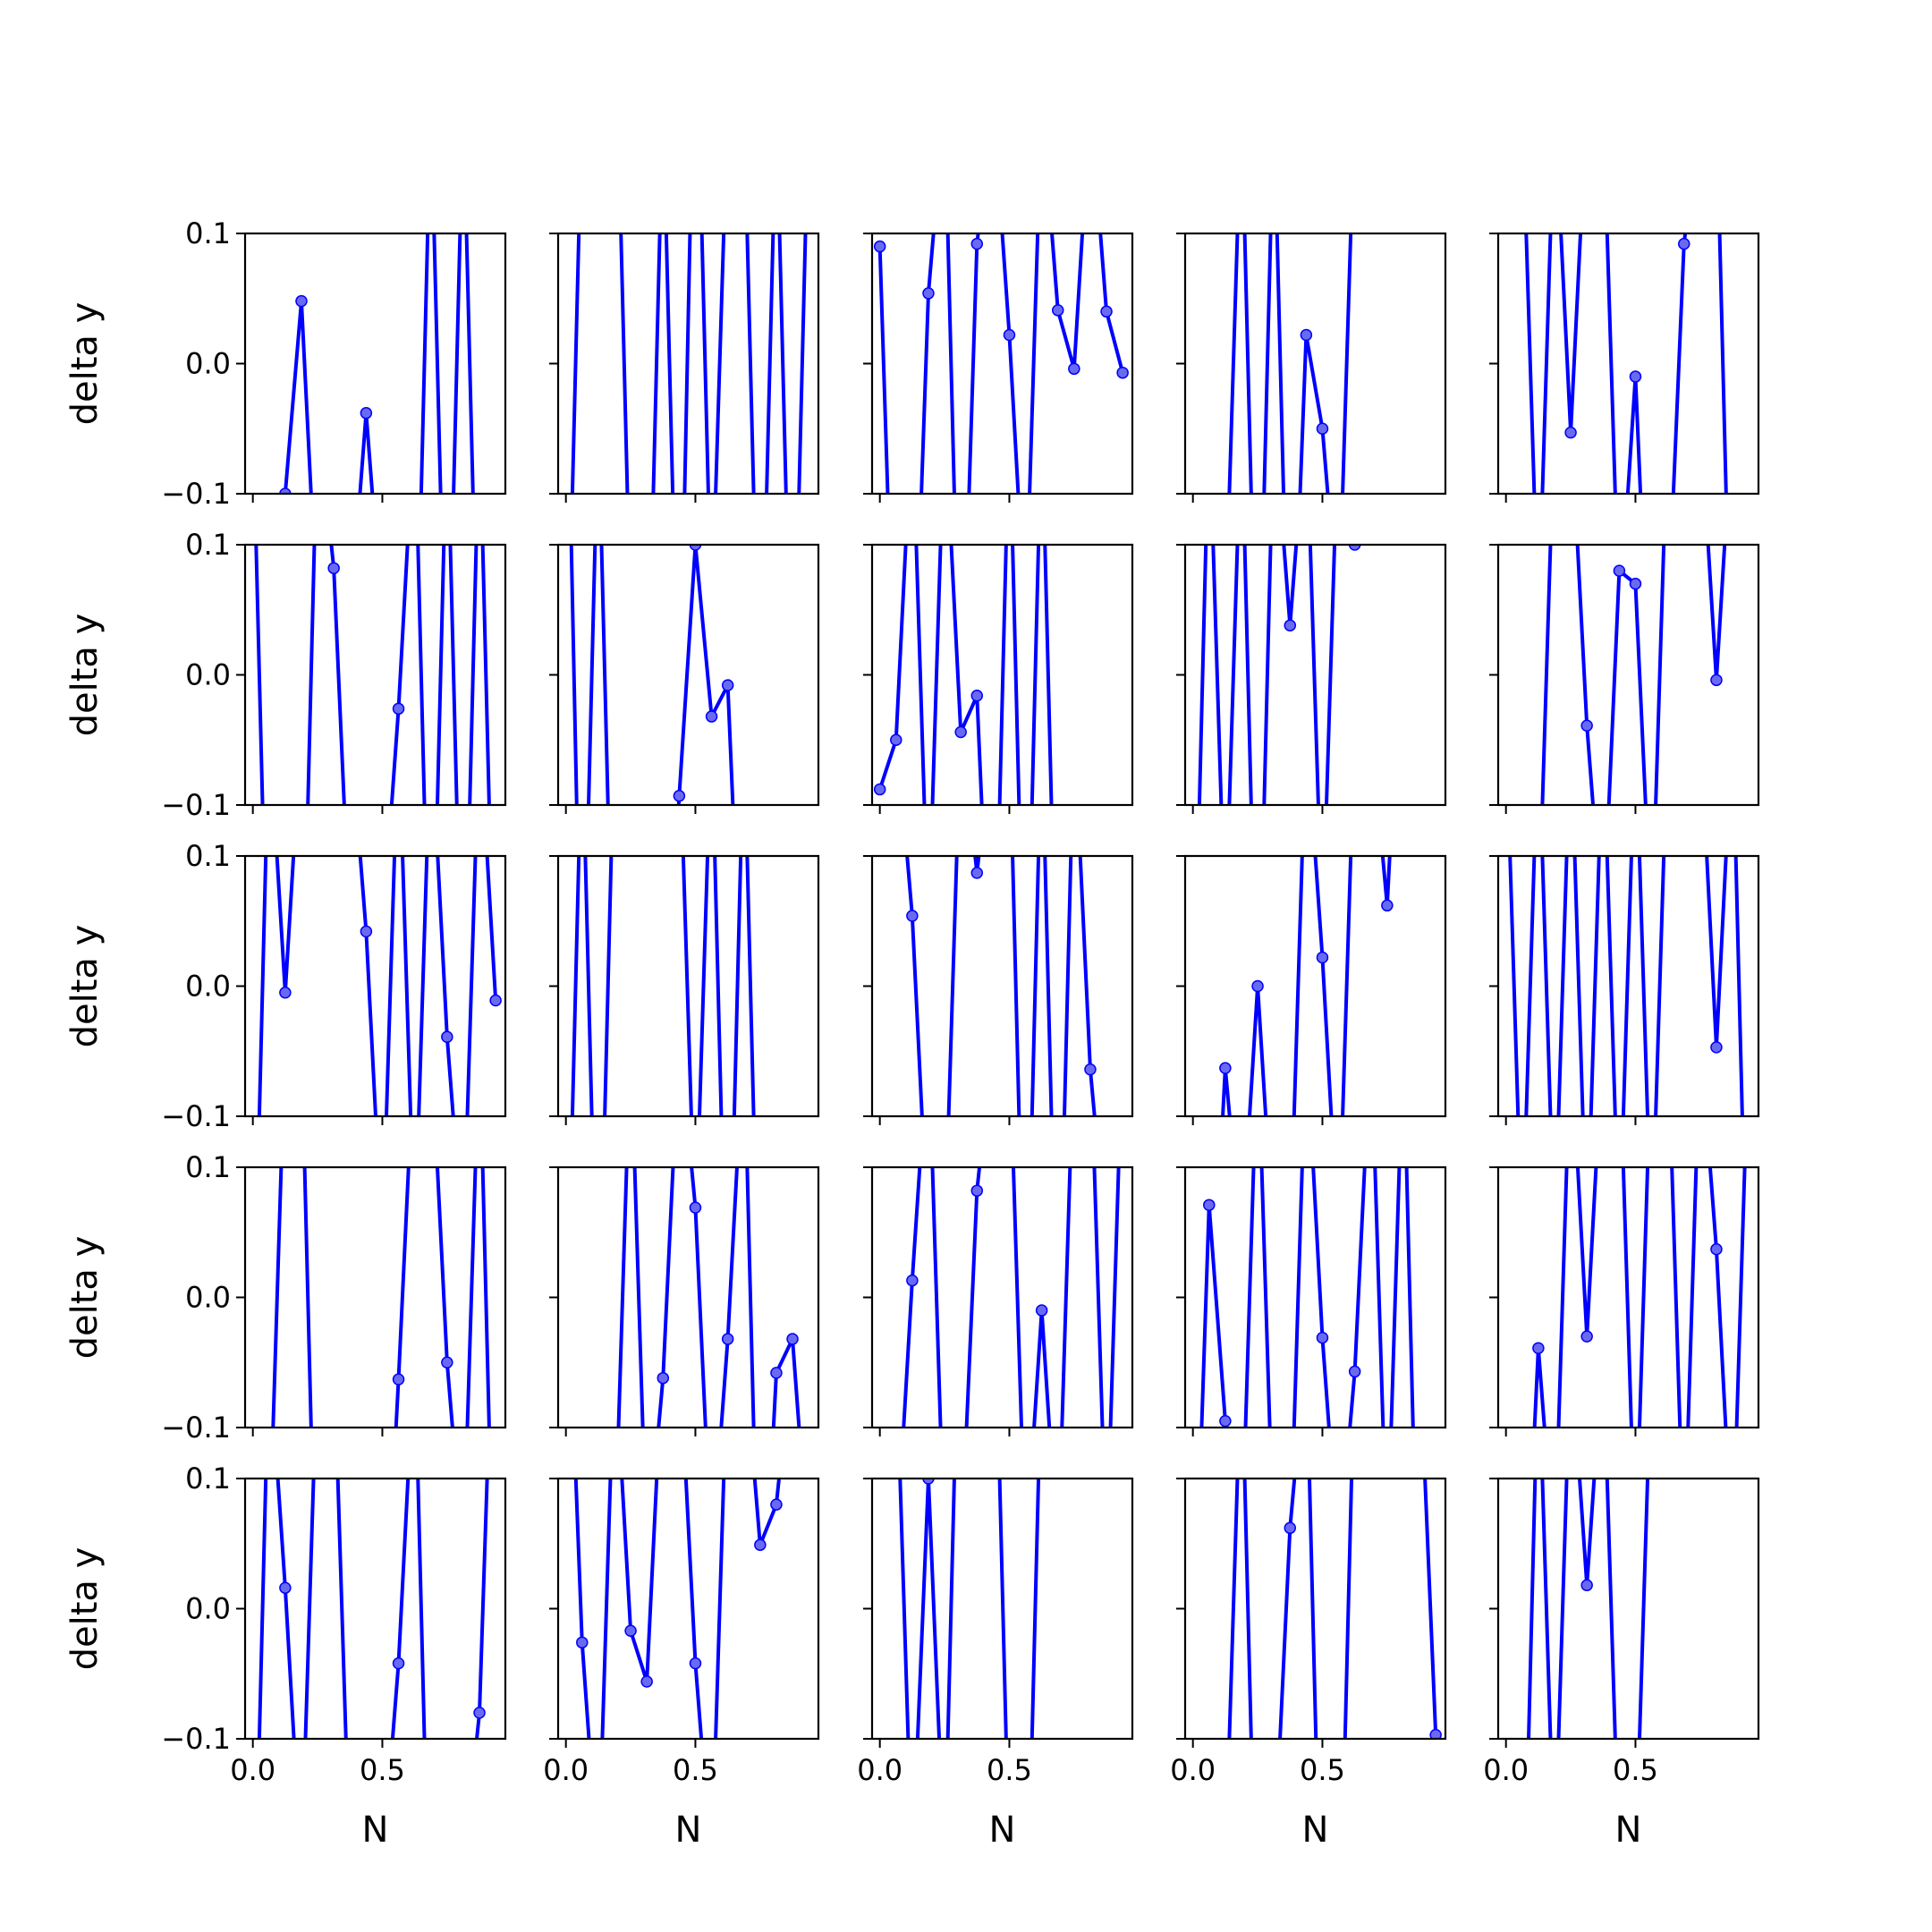 This screenshot has width=1932, height=1932. I want to click on subplot-r5-c4: 0.0 0.5 N, so click(1308, 1664).